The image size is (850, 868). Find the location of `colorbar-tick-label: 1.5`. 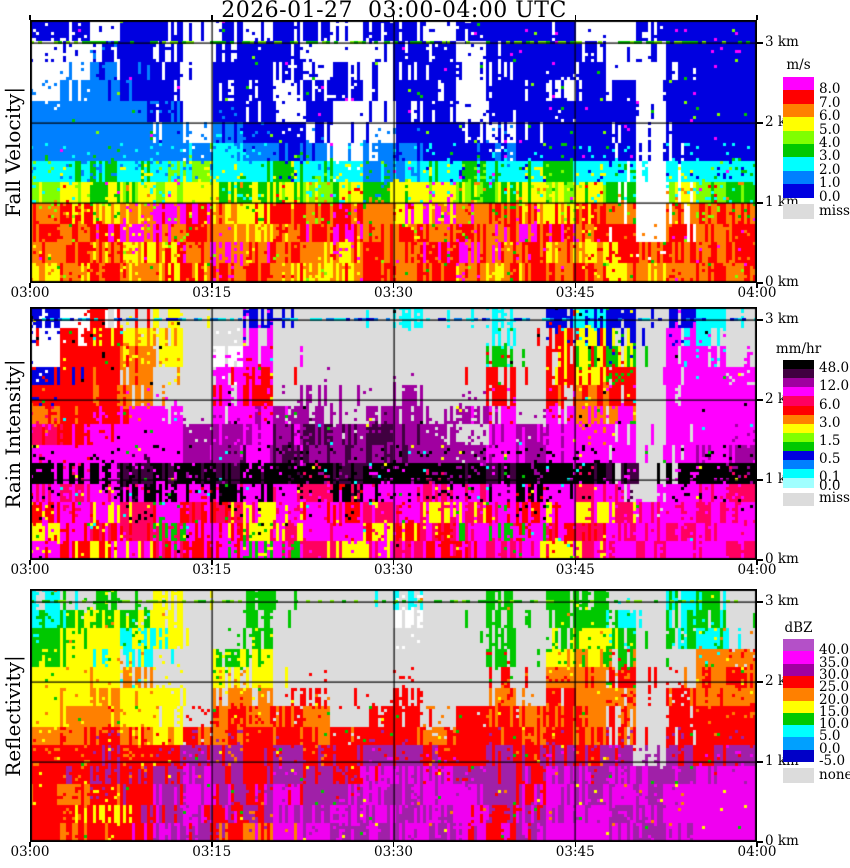

colorbar-tick-label: 1.5 is located at coordinates (830, 440).